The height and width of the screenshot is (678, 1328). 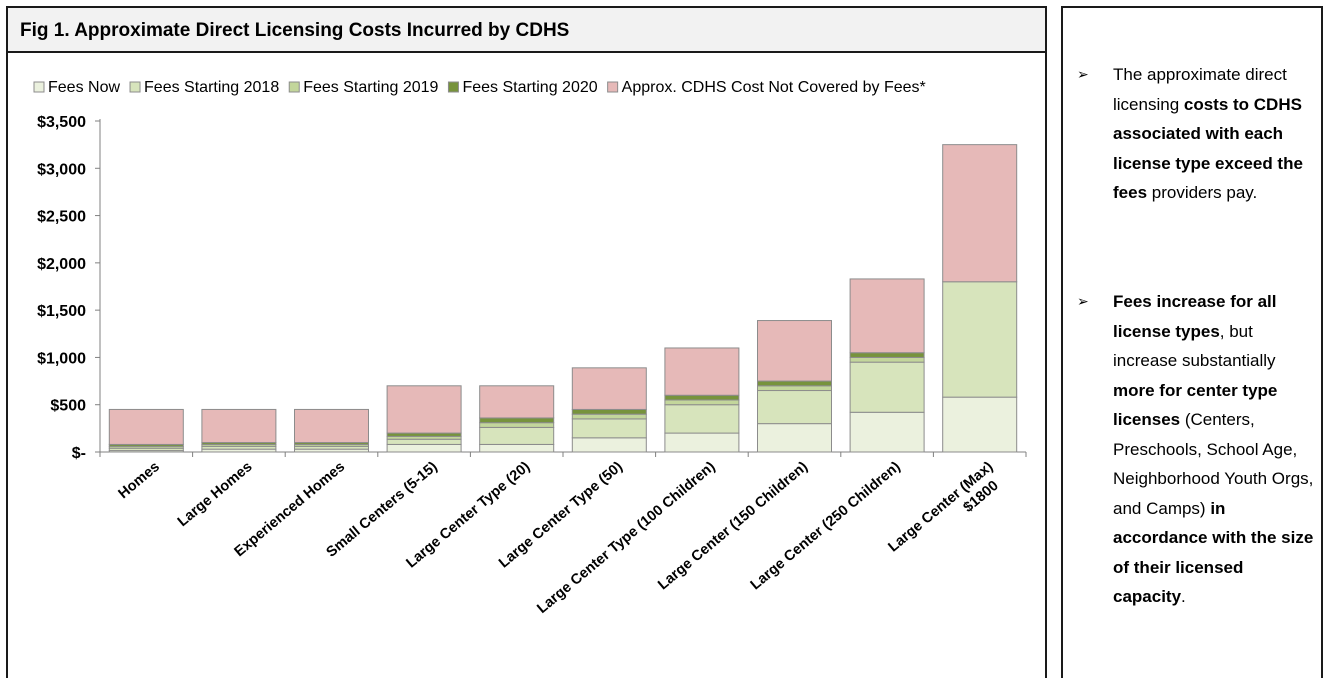 I want to click on bullet-plain-text: The approximate direct licensing, so click(x=1200, y=89).